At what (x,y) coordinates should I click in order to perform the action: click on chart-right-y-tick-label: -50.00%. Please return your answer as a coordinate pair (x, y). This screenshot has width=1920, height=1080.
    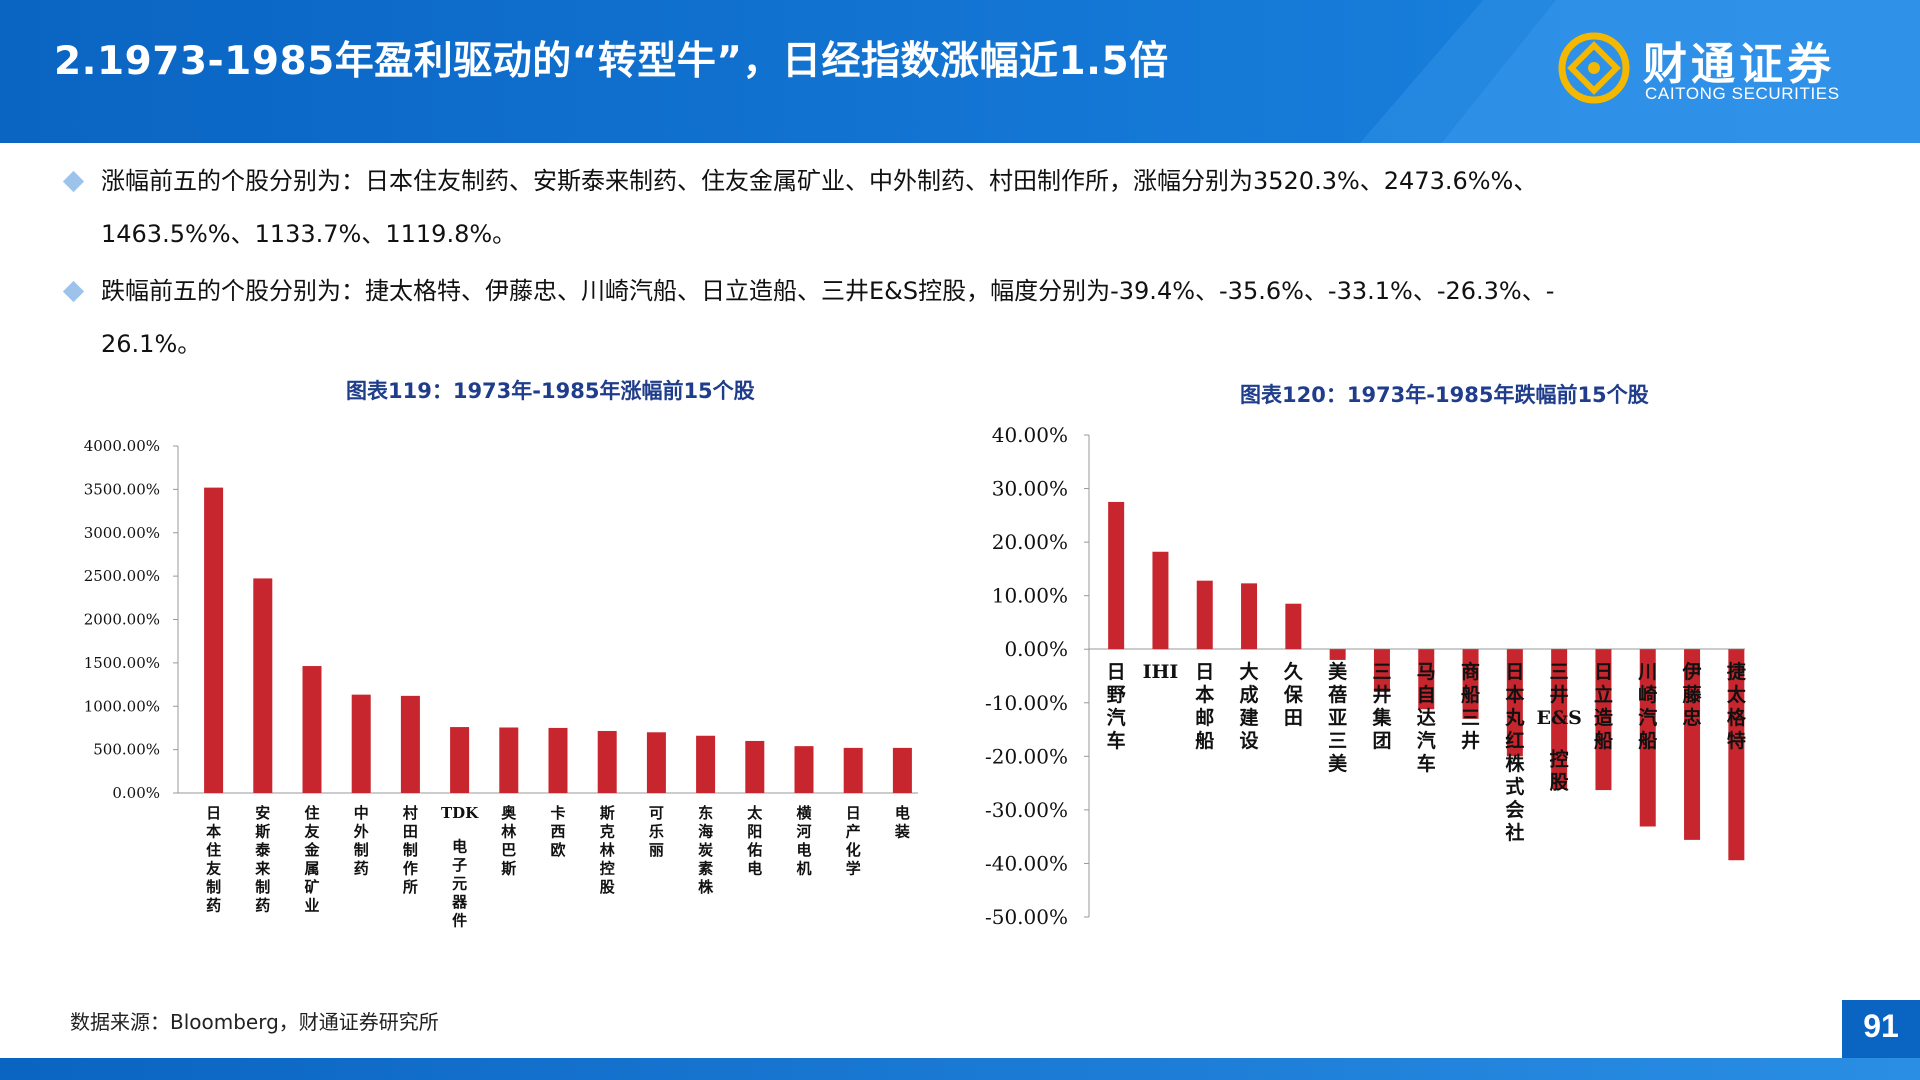
    Looking at the image, I should click on (1026, 917).